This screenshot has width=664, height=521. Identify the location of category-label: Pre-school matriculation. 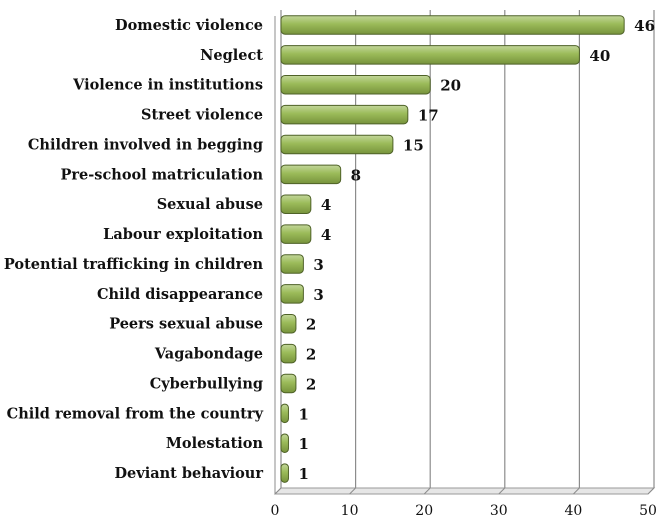
(162, 174).